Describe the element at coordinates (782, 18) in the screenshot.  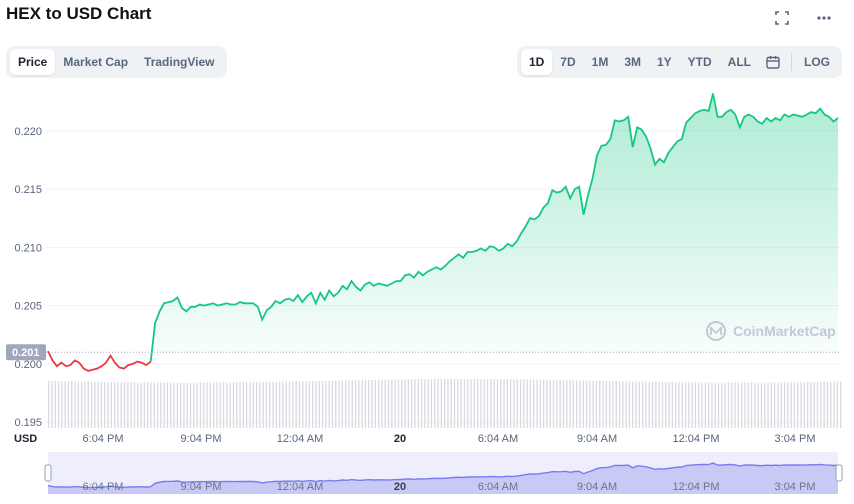
I see `expand-icon` at that location.